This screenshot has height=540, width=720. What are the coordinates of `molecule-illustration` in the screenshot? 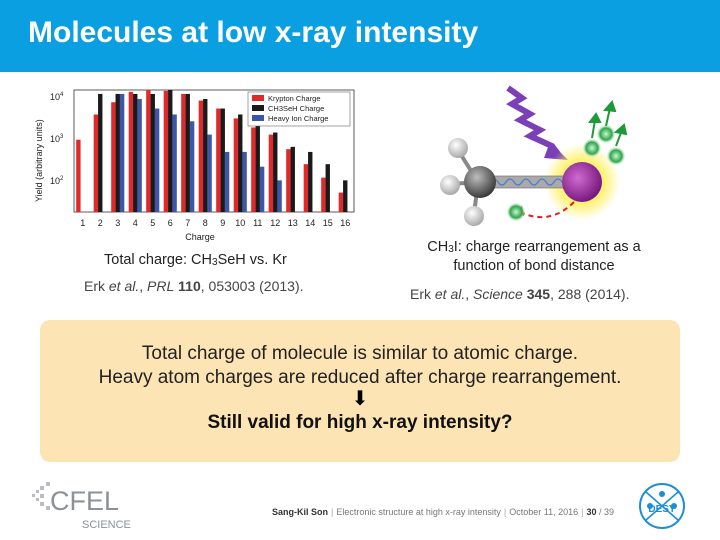 It's located at (534, 155).